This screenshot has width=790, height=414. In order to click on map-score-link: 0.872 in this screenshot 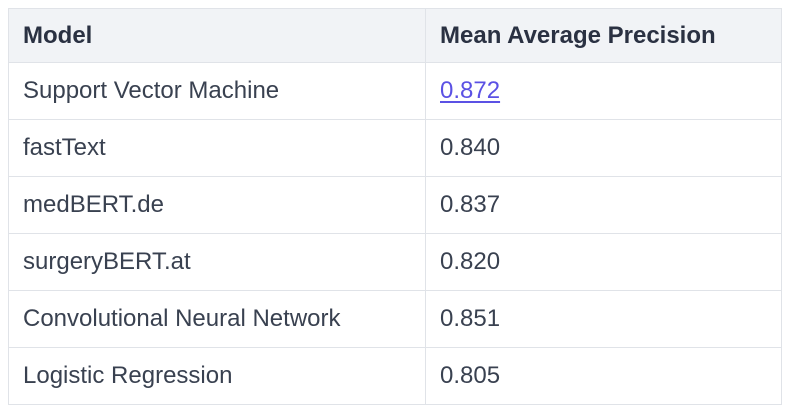, I will do `click(470, 90)`.